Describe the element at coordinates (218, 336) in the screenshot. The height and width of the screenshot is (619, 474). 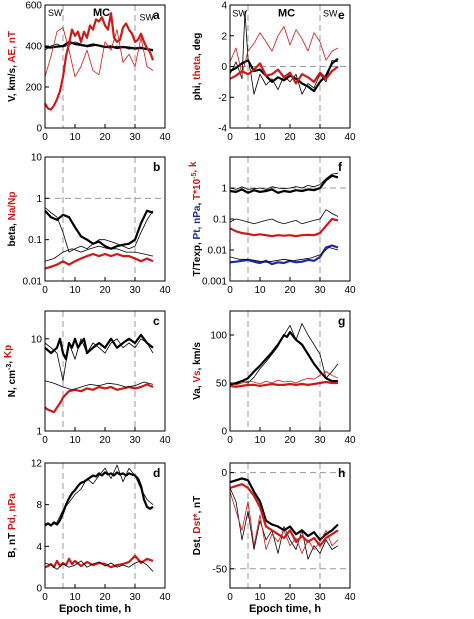
I see `y-tick-label: 100` at that location.